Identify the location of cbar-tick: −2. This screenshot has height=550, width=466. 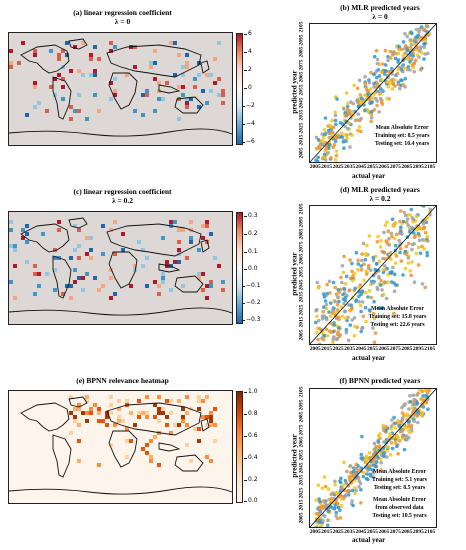
(248, 105).